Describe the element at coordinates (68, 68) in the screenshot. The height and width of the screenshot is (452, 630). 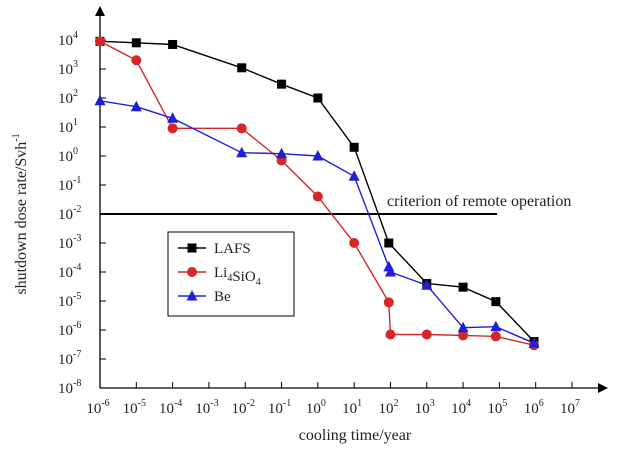
I see `y-tick-label: 10³` at that location.